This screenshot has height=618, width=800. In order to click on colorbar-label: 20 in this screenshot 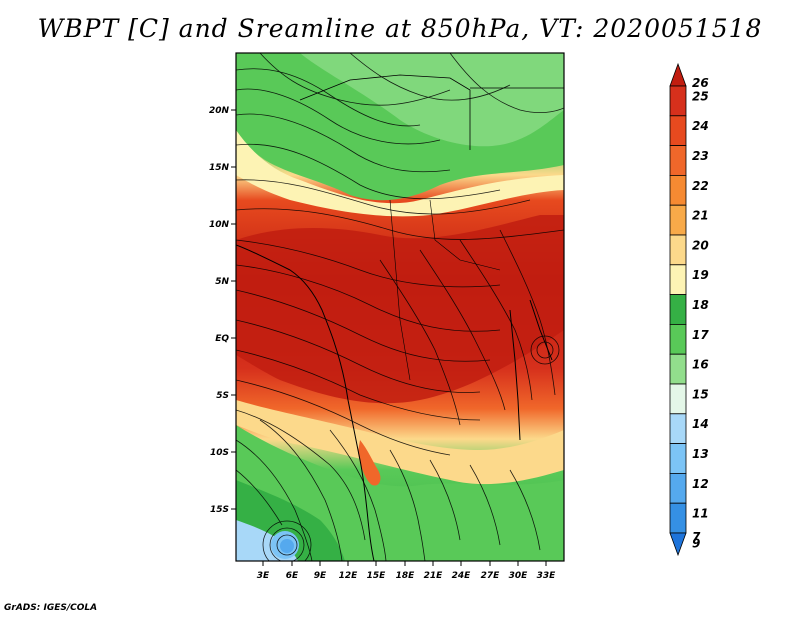, I will do `click(700, 245)`.